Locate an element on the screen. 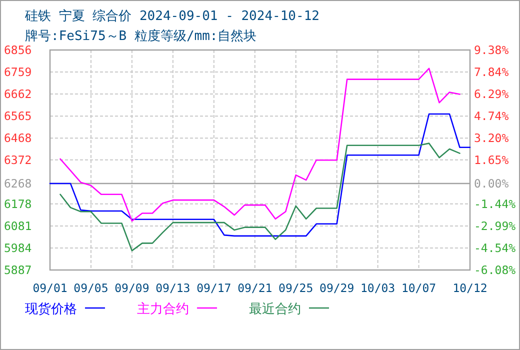 This screenshot has height=350, width=520. x-tick-label: 09/01 is located at coordinates (50, 288).